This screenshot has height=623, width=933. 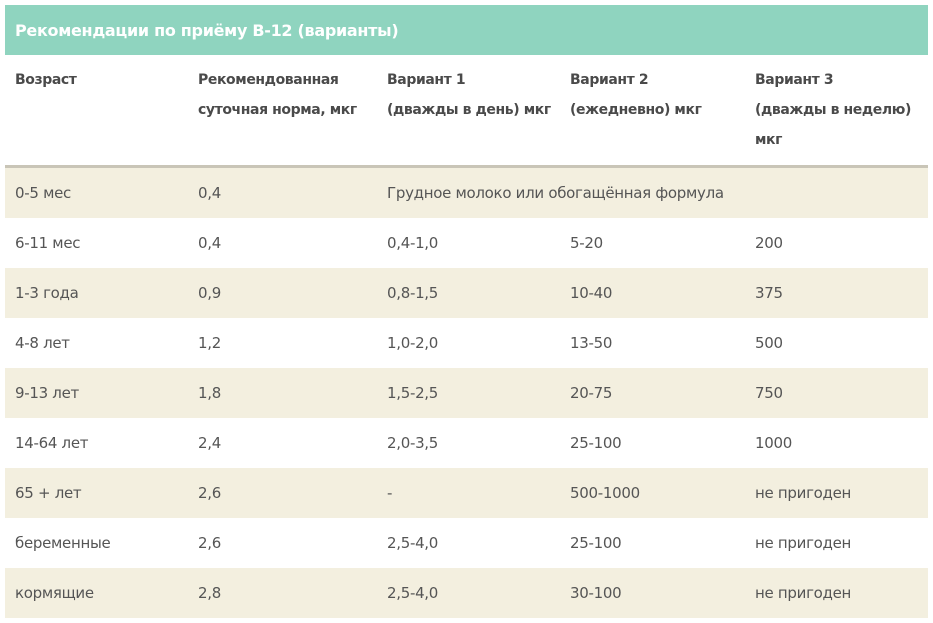 I want to click on table-row: 9-13 лет 1,8 1,5-2,5 20-75 750, so click(x=466, y=393).